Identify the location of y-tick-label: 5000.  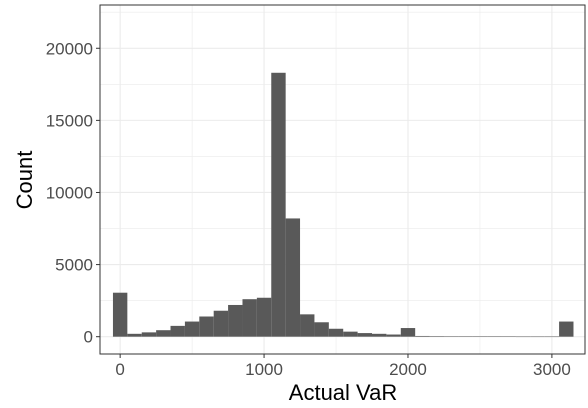
(74, 265).